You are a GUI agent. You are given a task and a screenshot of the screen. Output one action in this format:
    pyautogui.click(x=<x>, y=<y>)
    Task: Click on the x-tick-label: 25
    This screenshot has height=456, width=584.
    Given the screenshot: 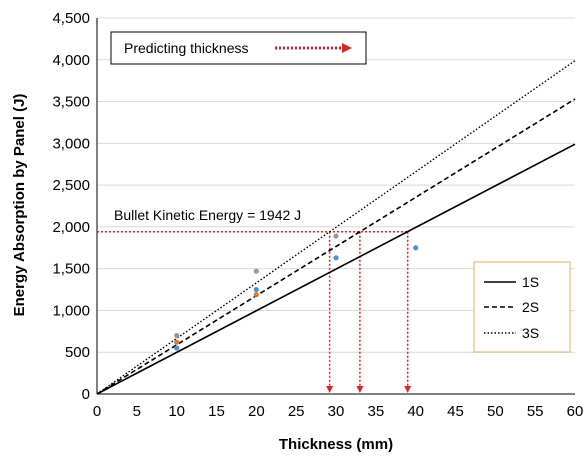 What is the action you would take?
    pyautogui.click(x=296, y=411)
    